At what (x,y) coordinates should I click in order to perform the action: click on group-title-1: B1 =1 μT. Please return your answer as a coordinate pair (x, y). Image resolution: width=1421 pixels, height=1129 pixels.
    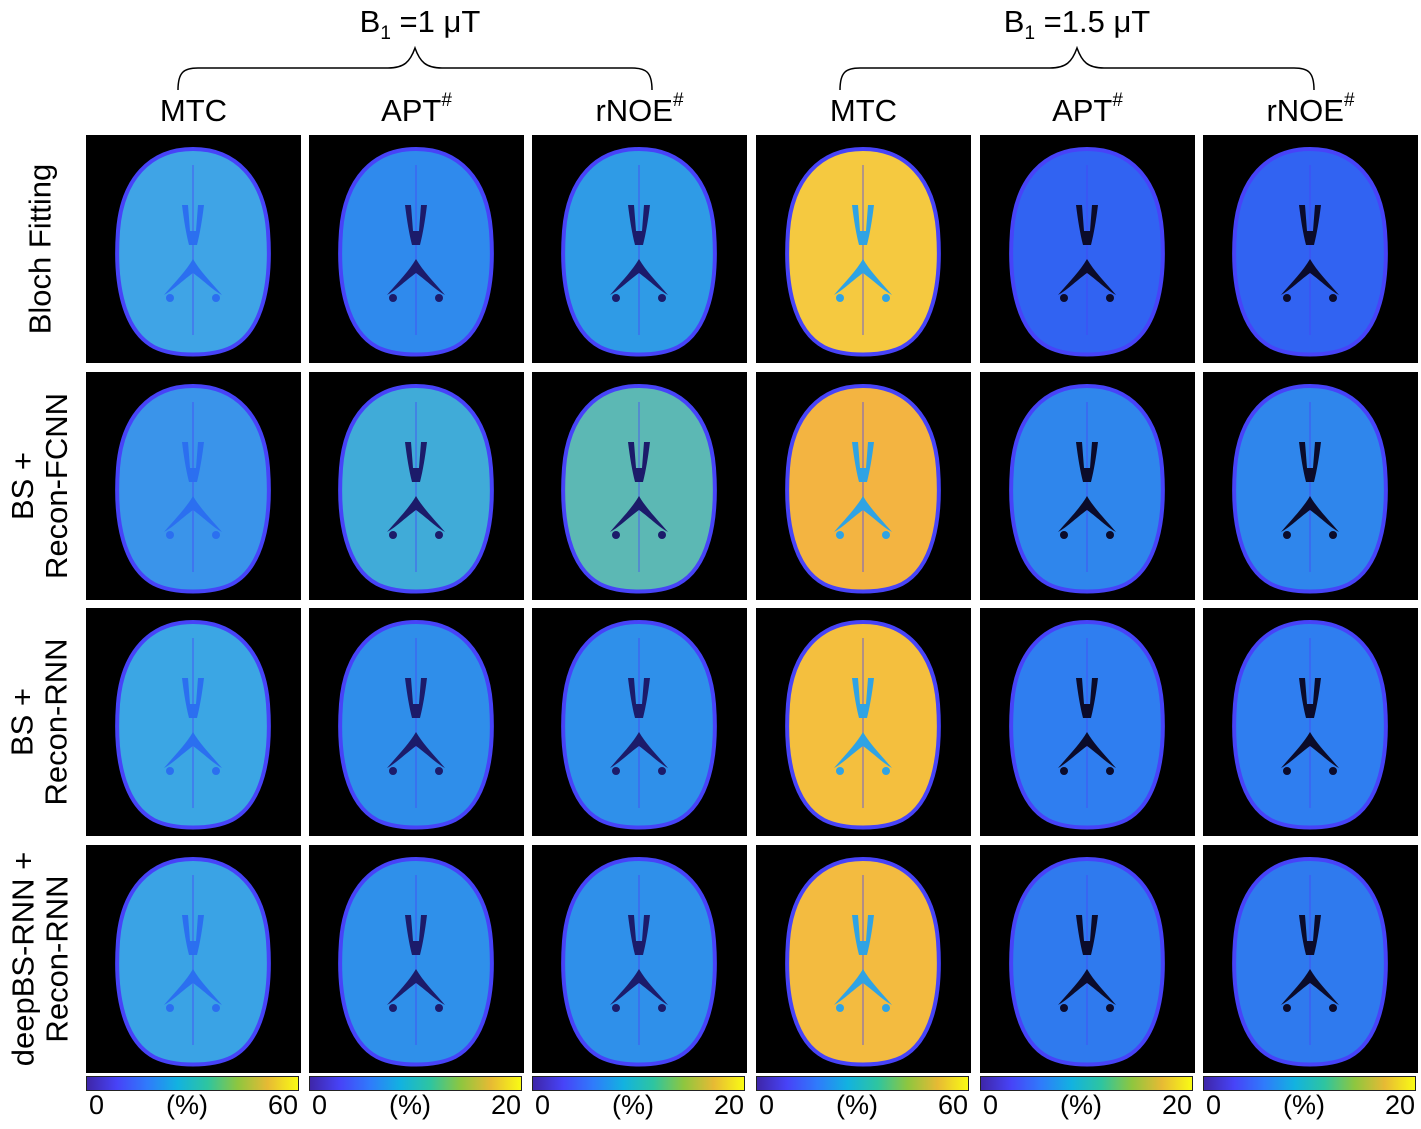
    Looking at the image, I should click on (420, 24).